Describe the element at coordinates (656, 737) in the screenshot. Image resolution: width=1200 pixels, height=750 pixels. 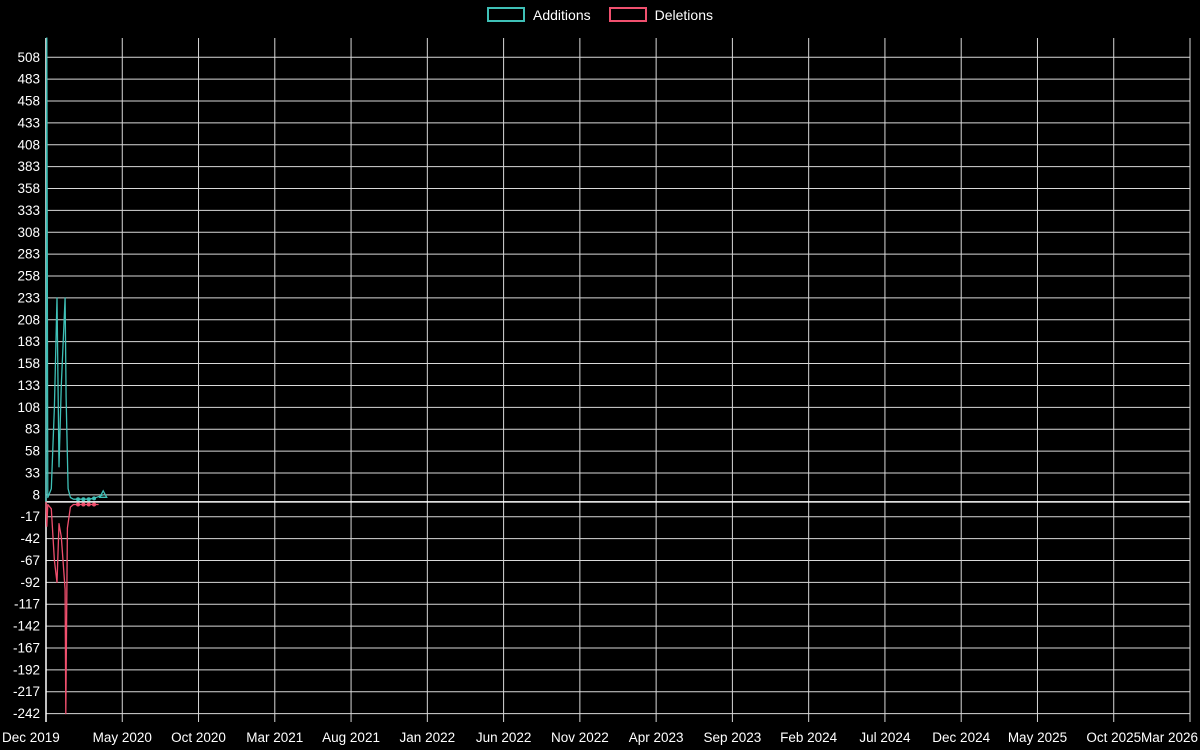
I see `svg-text: Apr 2023` at that location.